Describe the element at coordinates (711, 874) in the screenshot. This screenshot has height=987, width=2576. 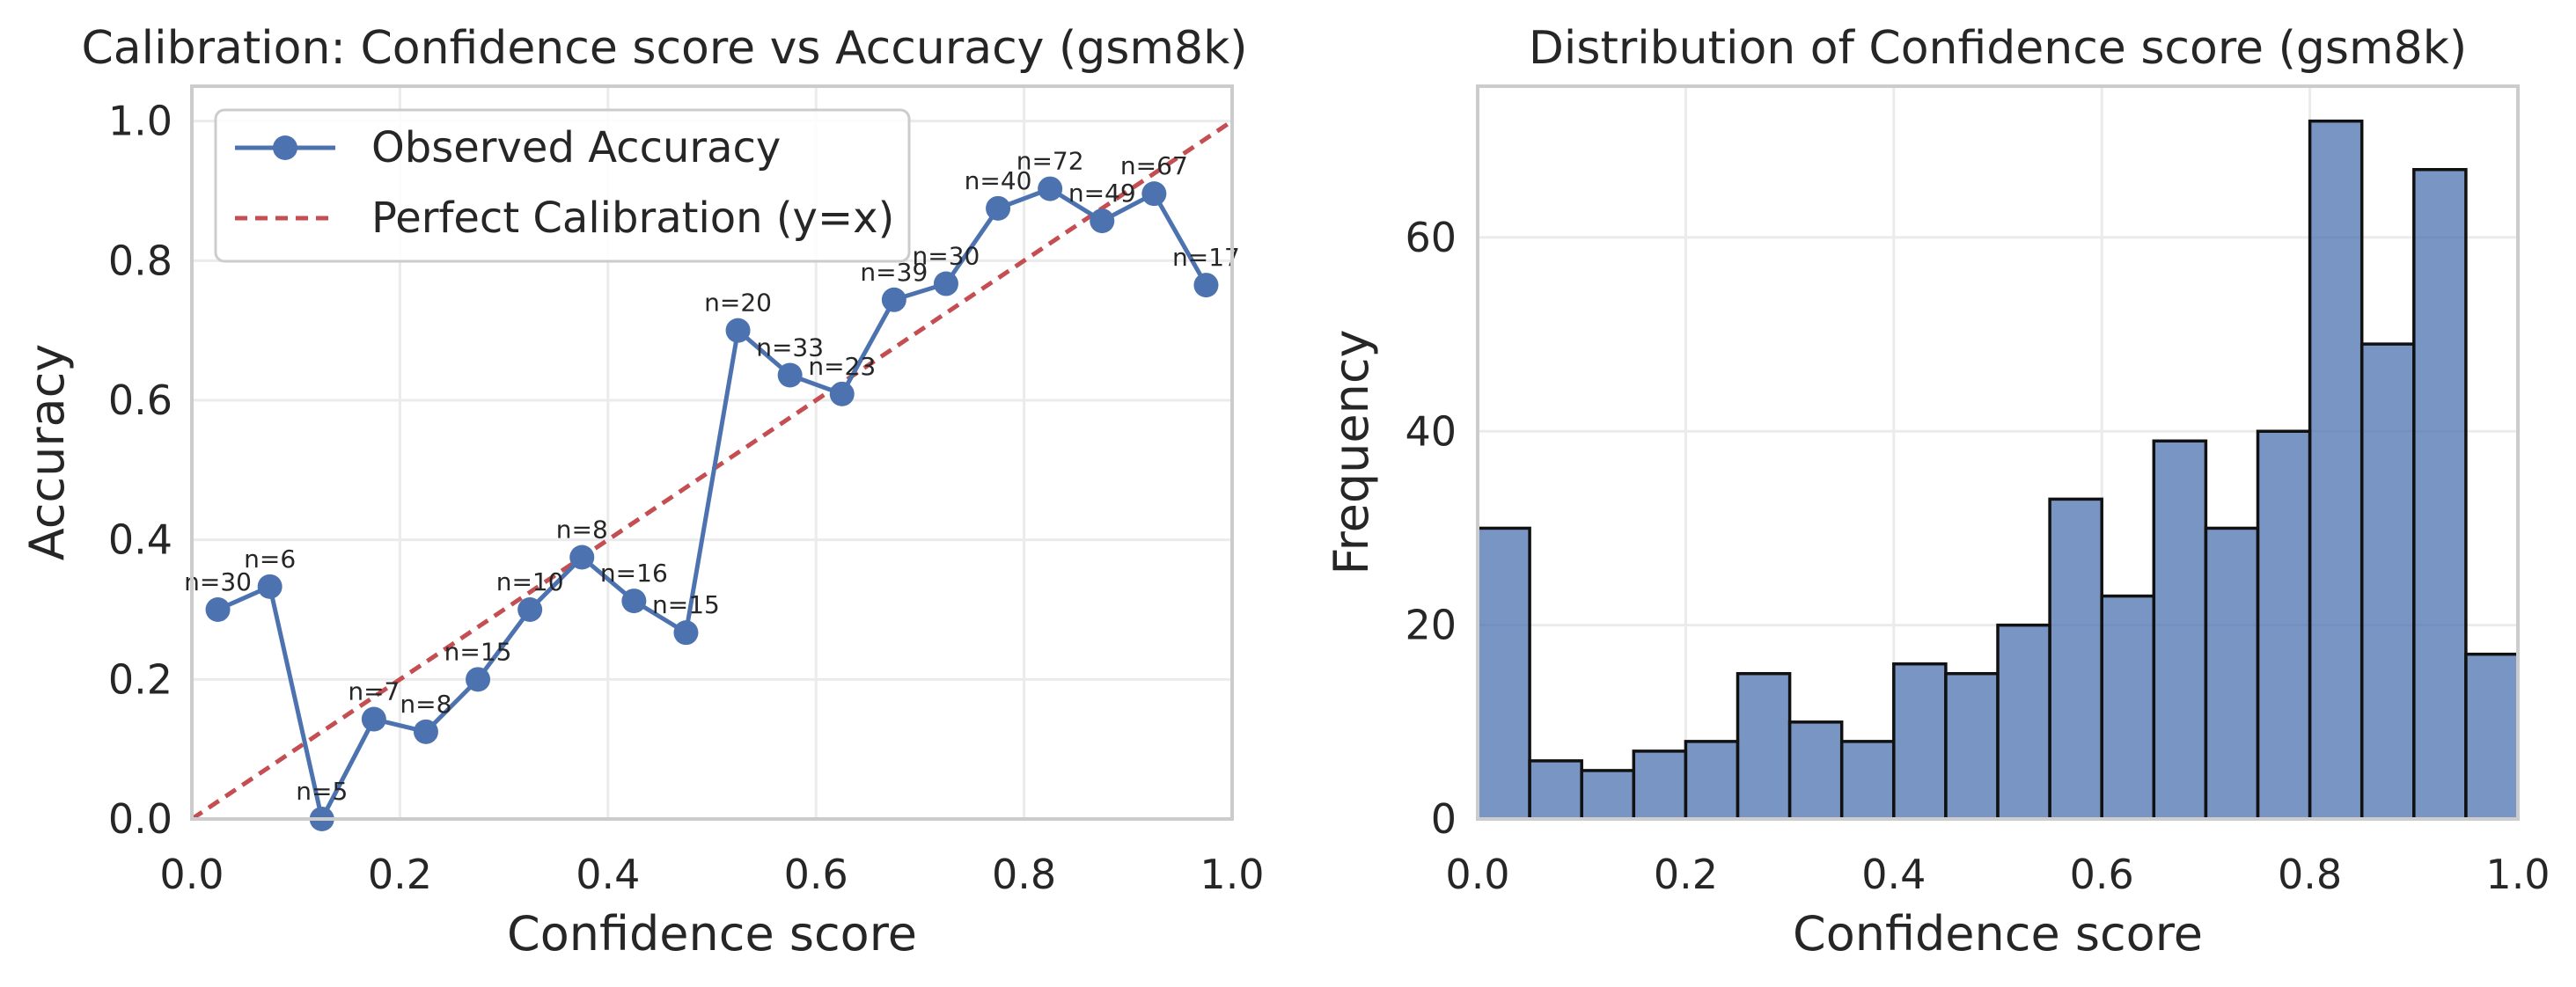
I see `calibration-x-ticks: 0.0 0.2 0.4 0.6 0.8 1.0` at that location.